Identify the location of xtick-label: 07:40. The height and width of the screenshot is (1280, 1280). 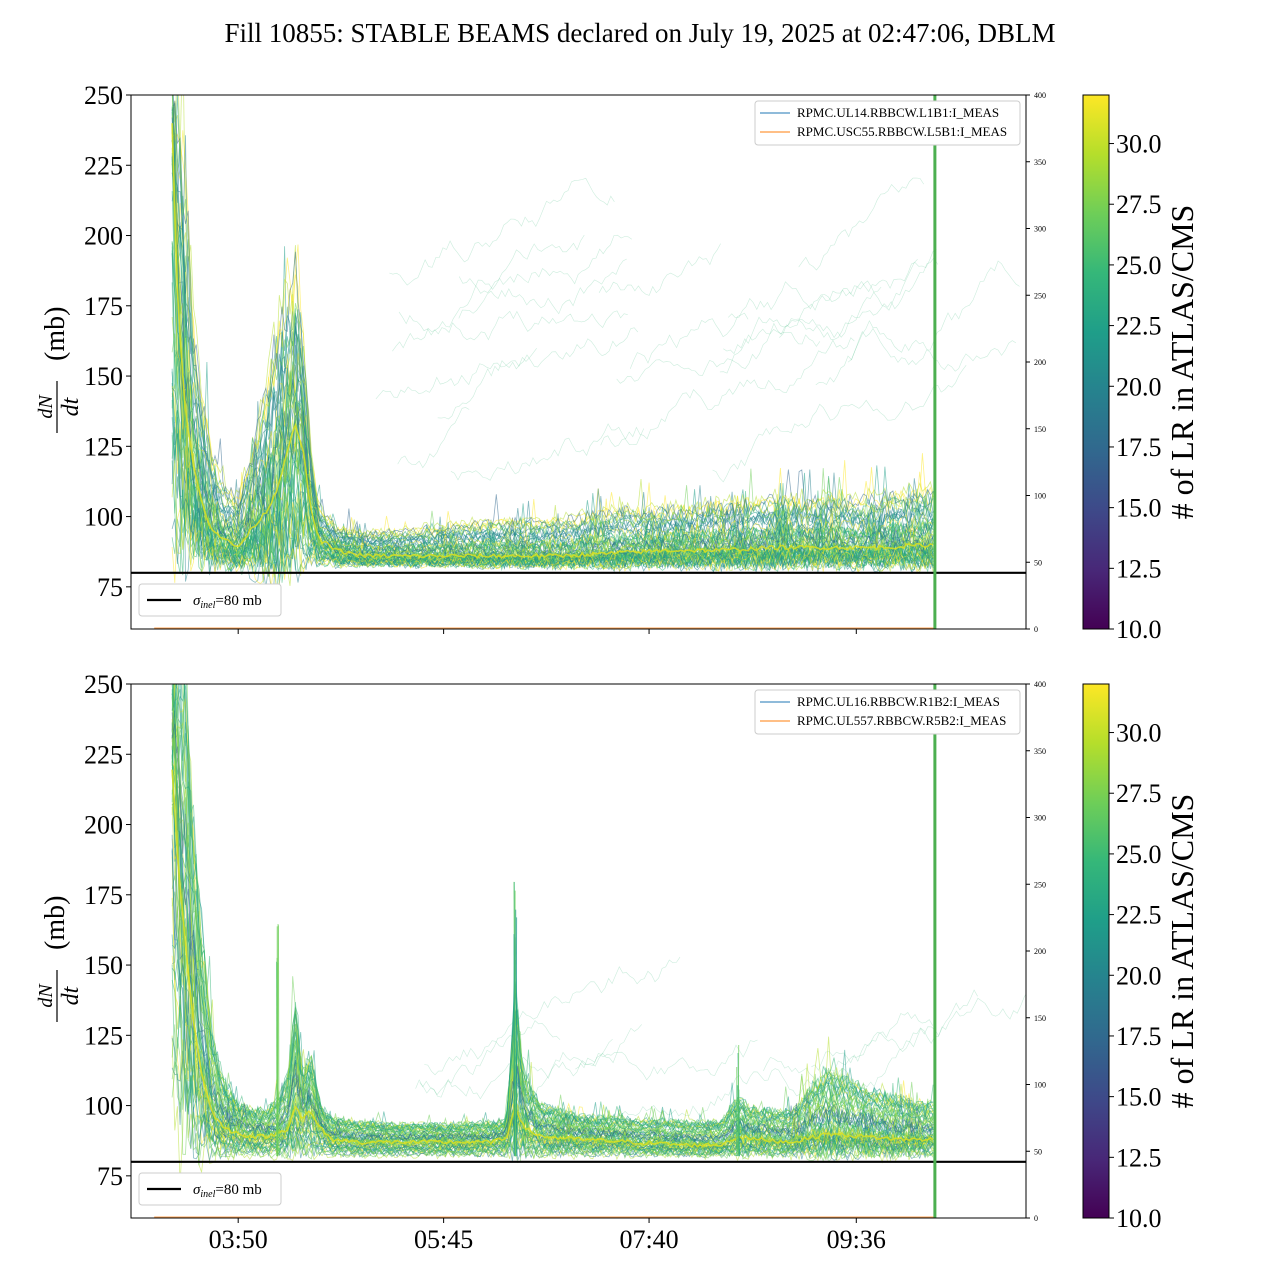
(648, 1239).